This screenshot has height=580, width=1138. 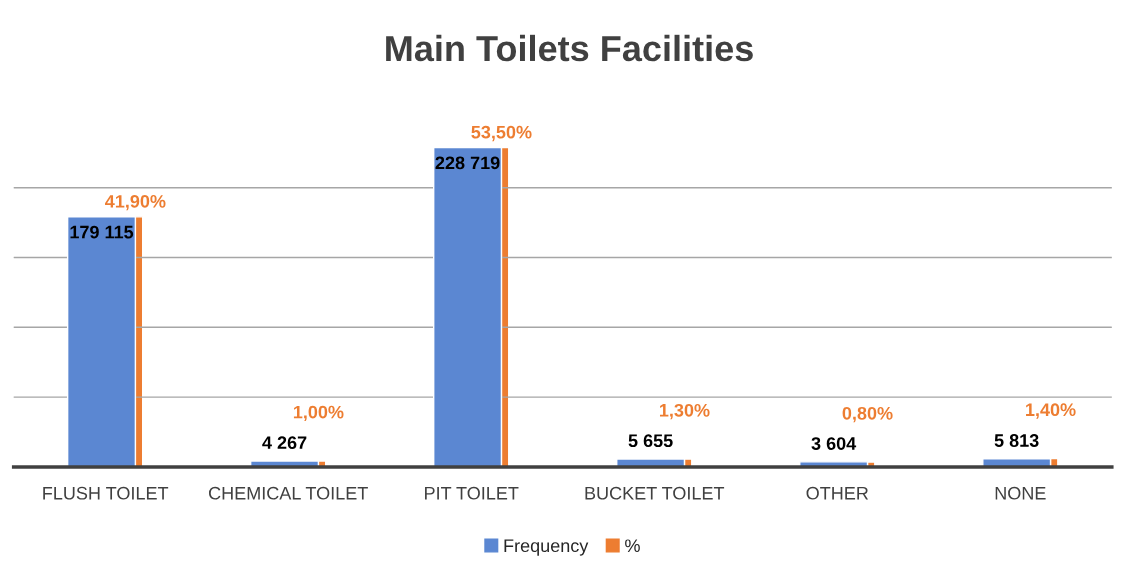 What do you see at coordinates (834, 443) in the screenshot?
I see `data-label: 3 604` at bounding box center [834, 443].